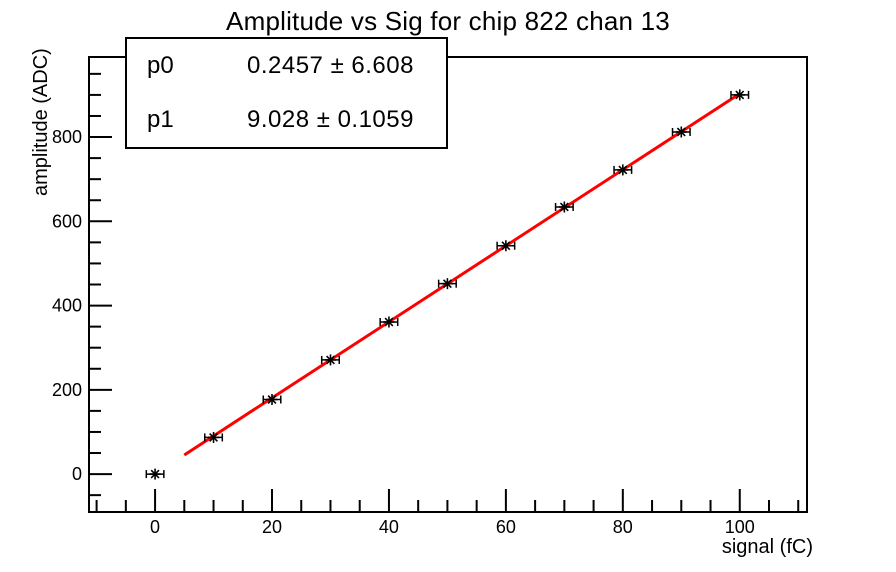 The image size is (896, 572). What do you see at coordinates (623, 527) in the screenshot?
I see `x-tick-label: 80` at bounding box center [623, 527].